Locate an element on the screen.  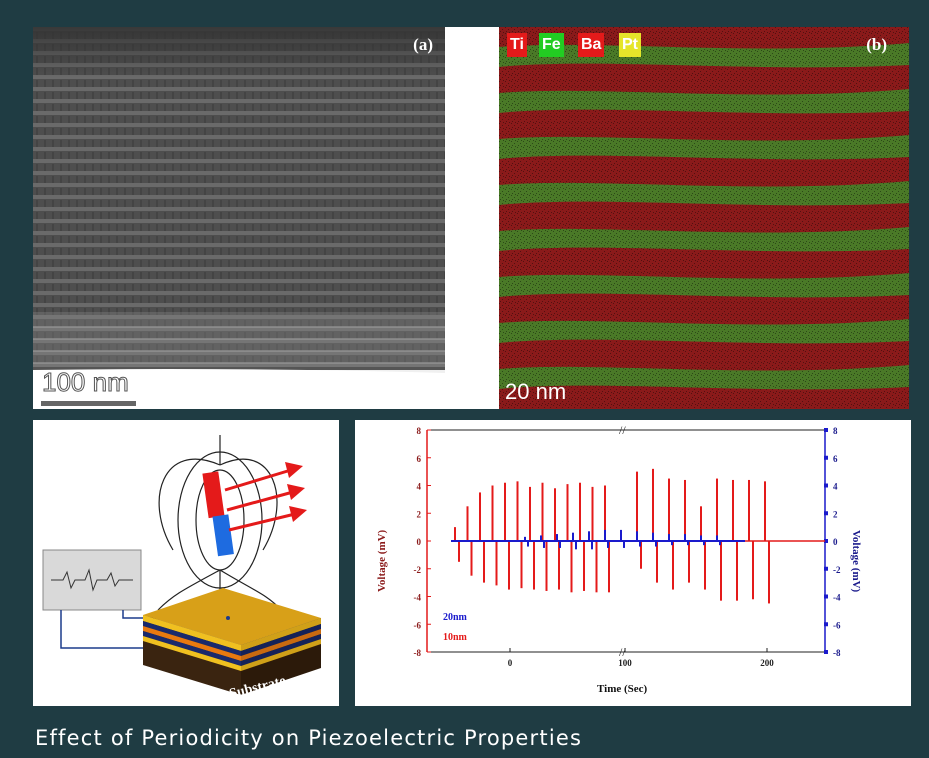
right-tick-label: 2 is located at coordinates (835, 514).